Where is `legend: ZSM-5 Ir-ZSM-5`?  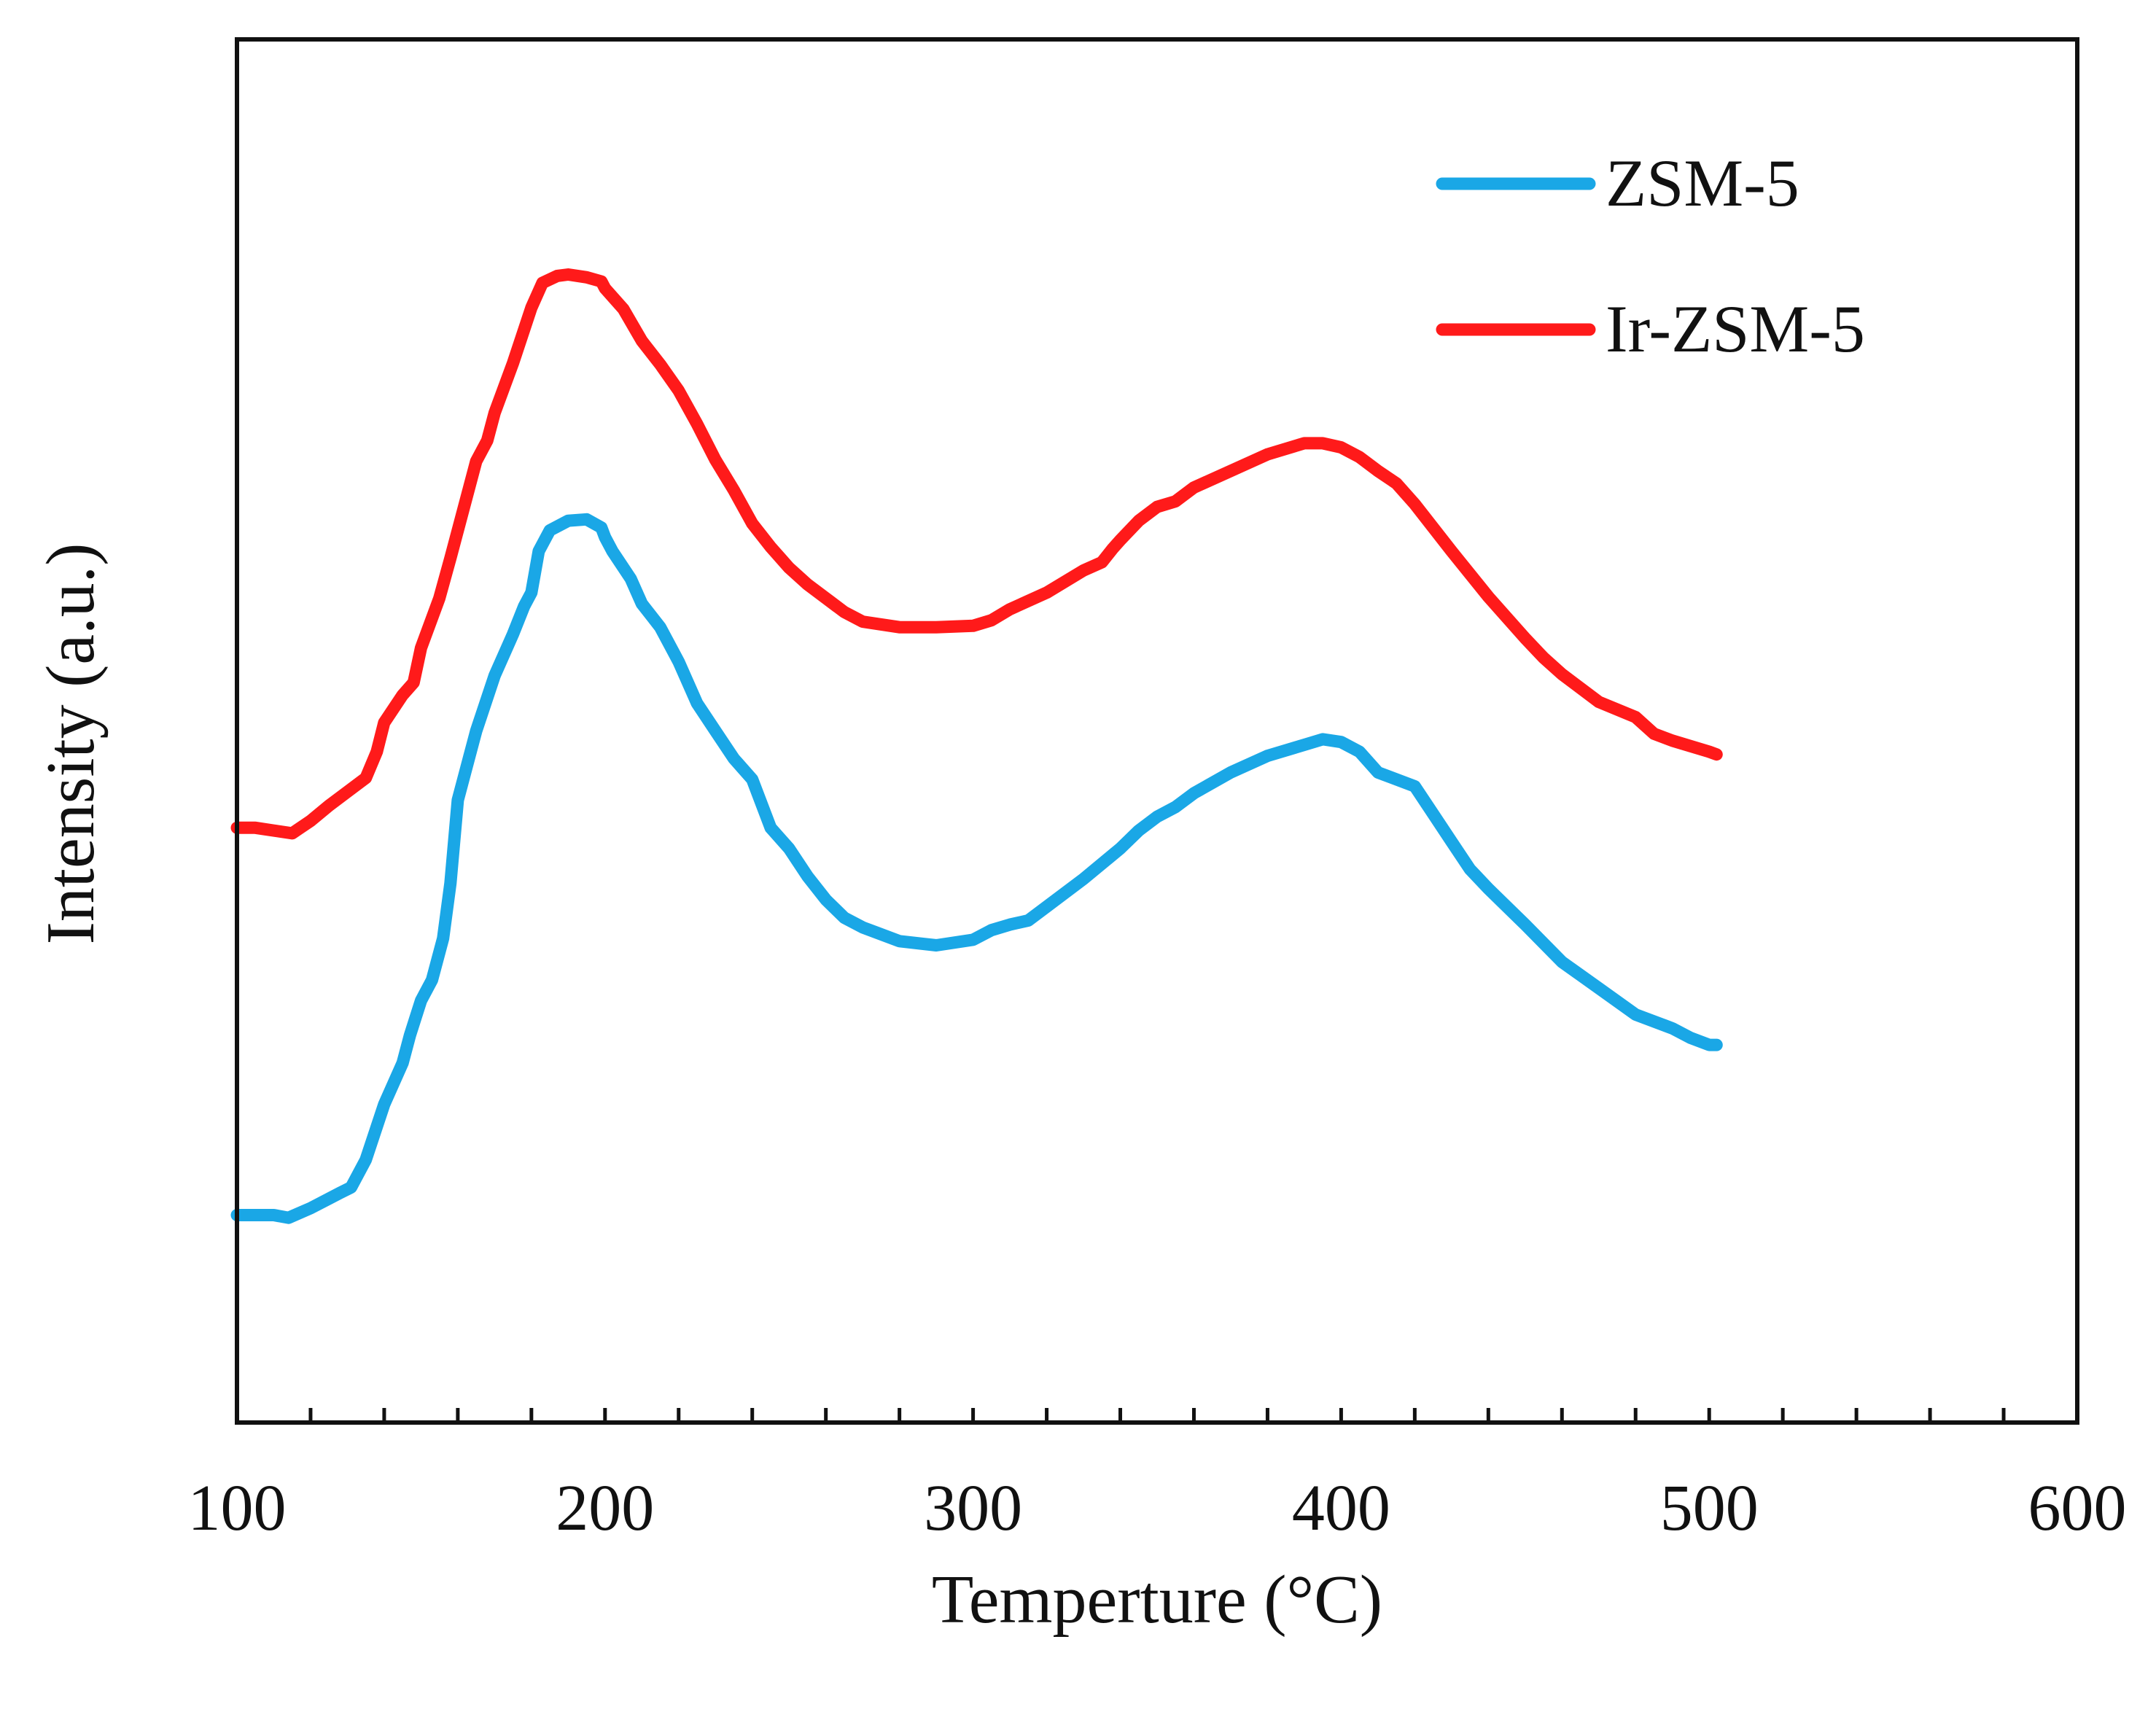 legend: ZSM-5 Ir-ZSM-5 is located at coordinates (1650, 256).